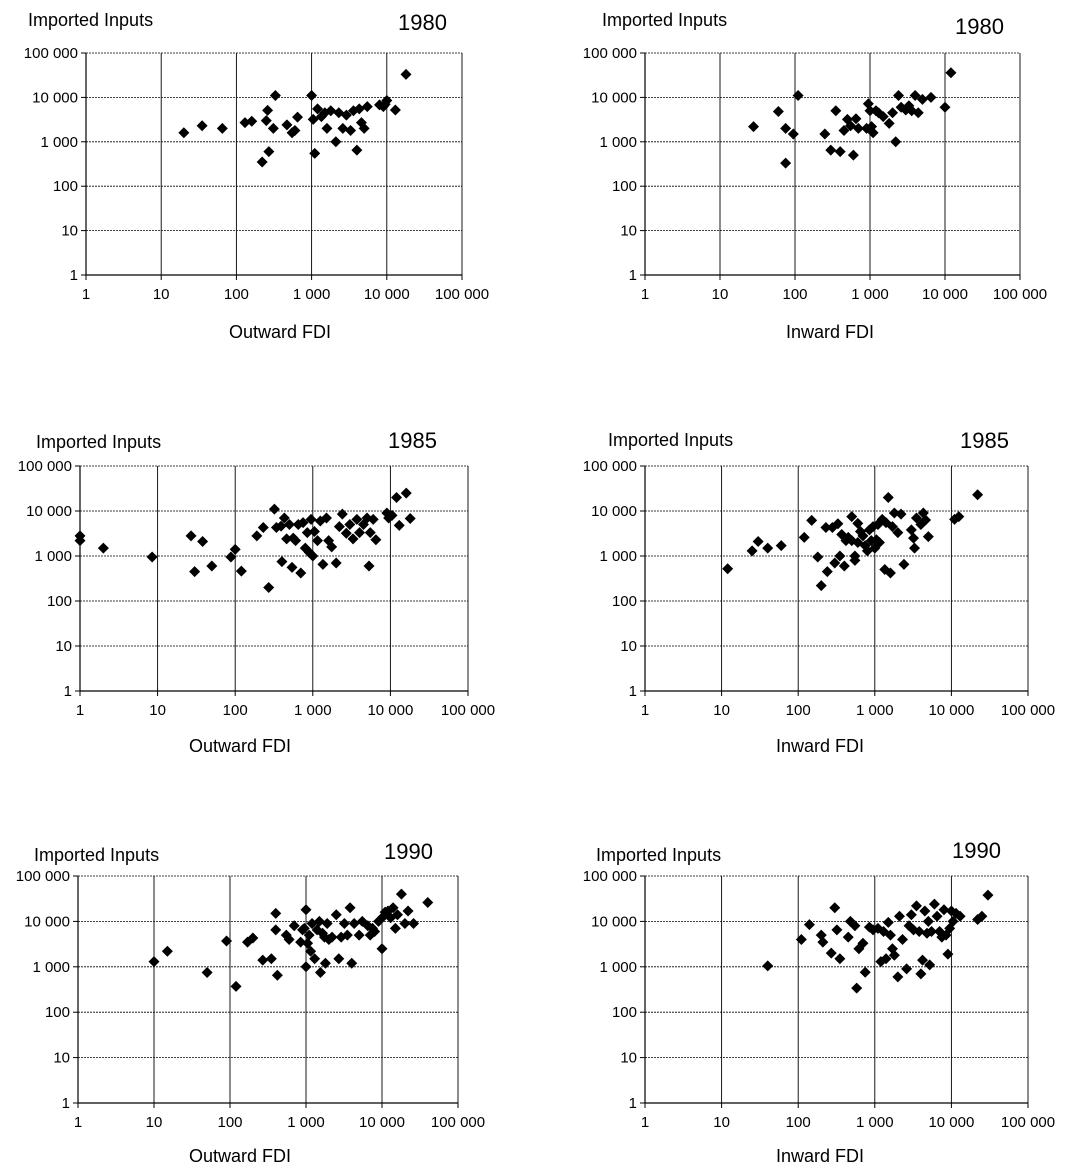 The width and height of the screenshot is (1069, 1170). What do you see at coordinates (671, 440) in the screenshot?
I see `y-axis-label: Imported Inputs` at bounding box center [671, 440].